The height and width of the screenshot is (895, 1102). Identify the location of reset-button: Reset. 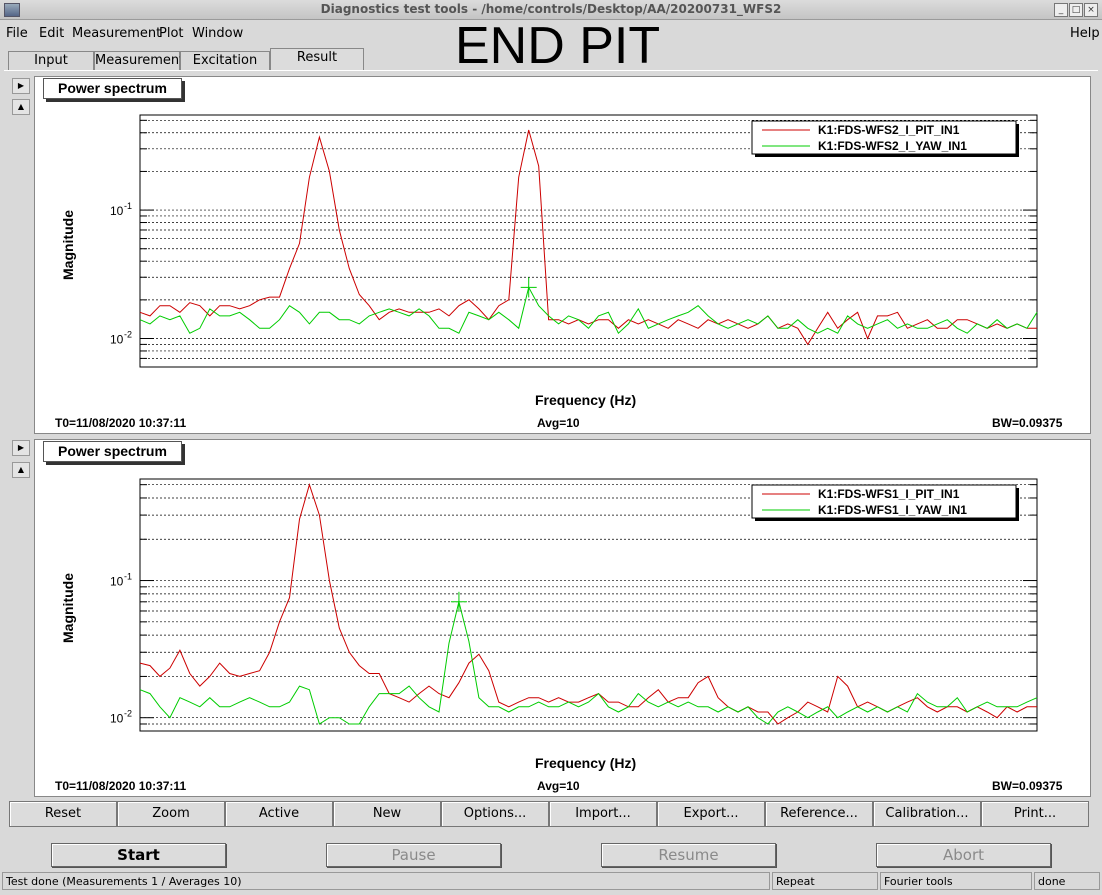
(63, 814).